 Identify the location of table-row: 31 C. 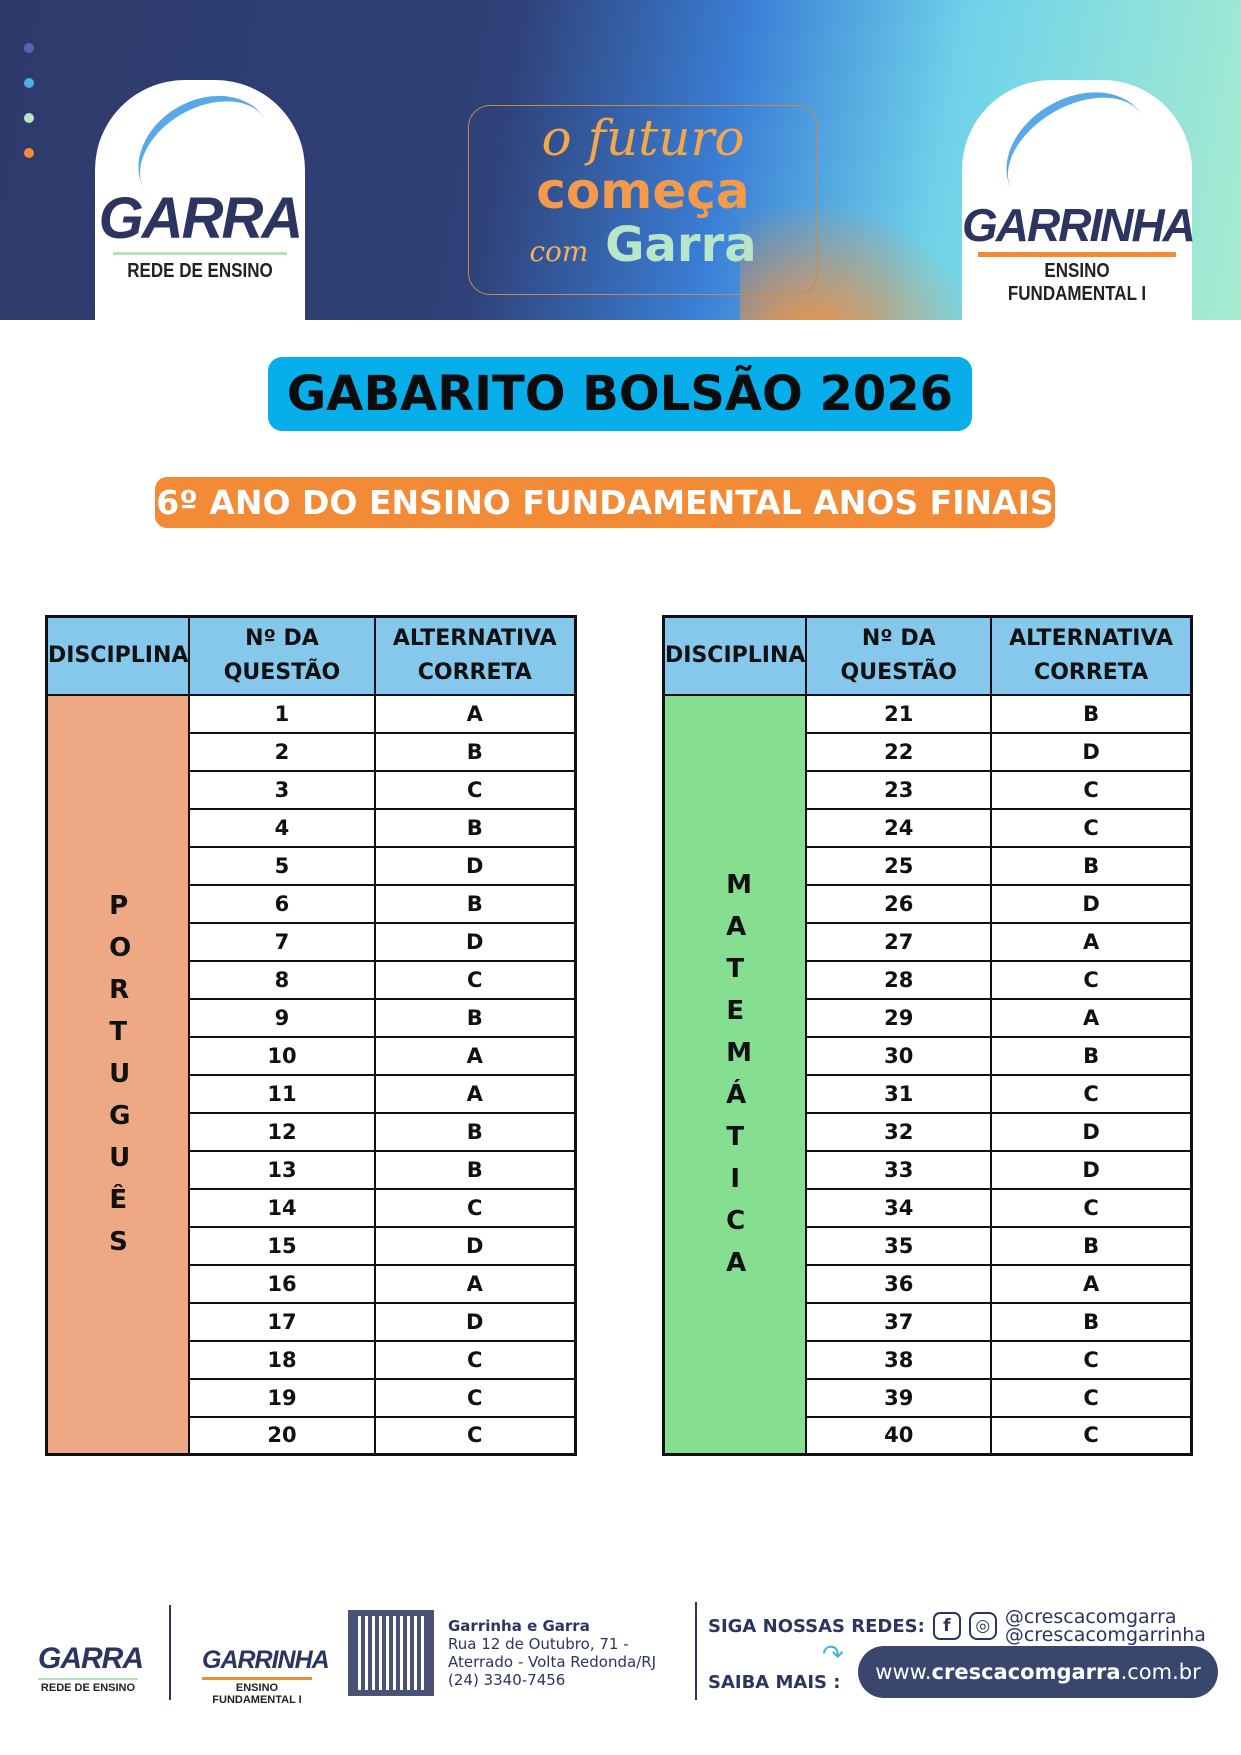
(928, 1093).